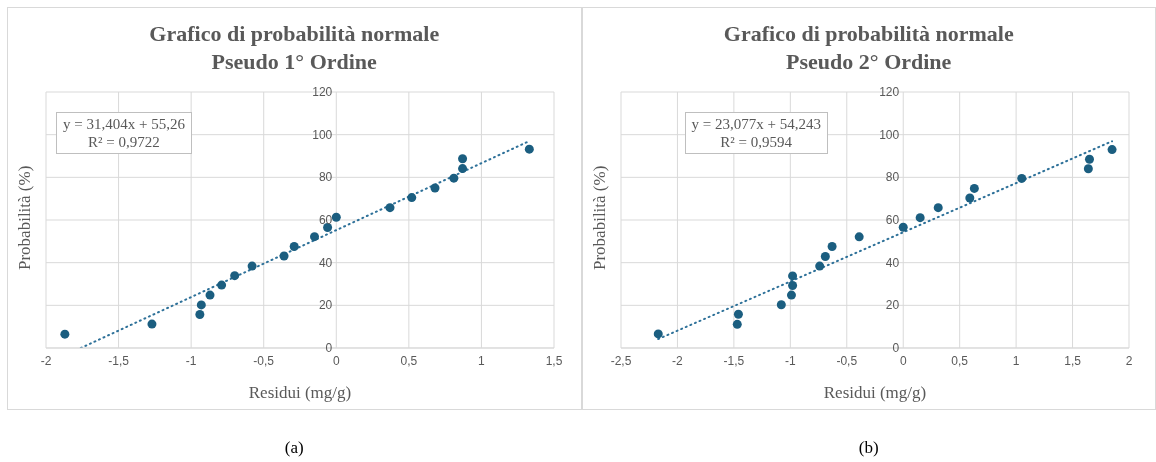 This screenshot has width=1156, height=462. What do you see at coordinates (868, 48) in the screenshot?
I see `chart-title: Grafico di probabilità normale Pseudo 2° Ordine` at bounding box center [868, 48].